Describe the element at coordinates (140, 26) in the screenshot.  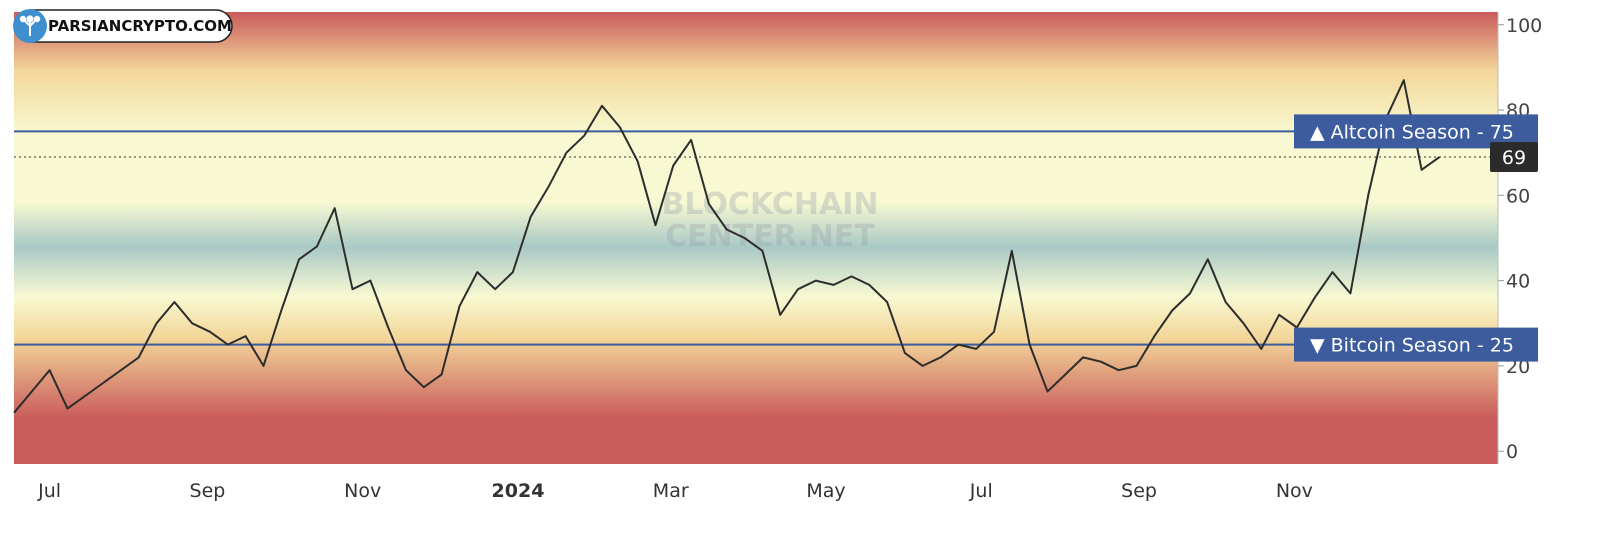
I see `logo-label: PARSIANCRYPTO.COM` at that location.